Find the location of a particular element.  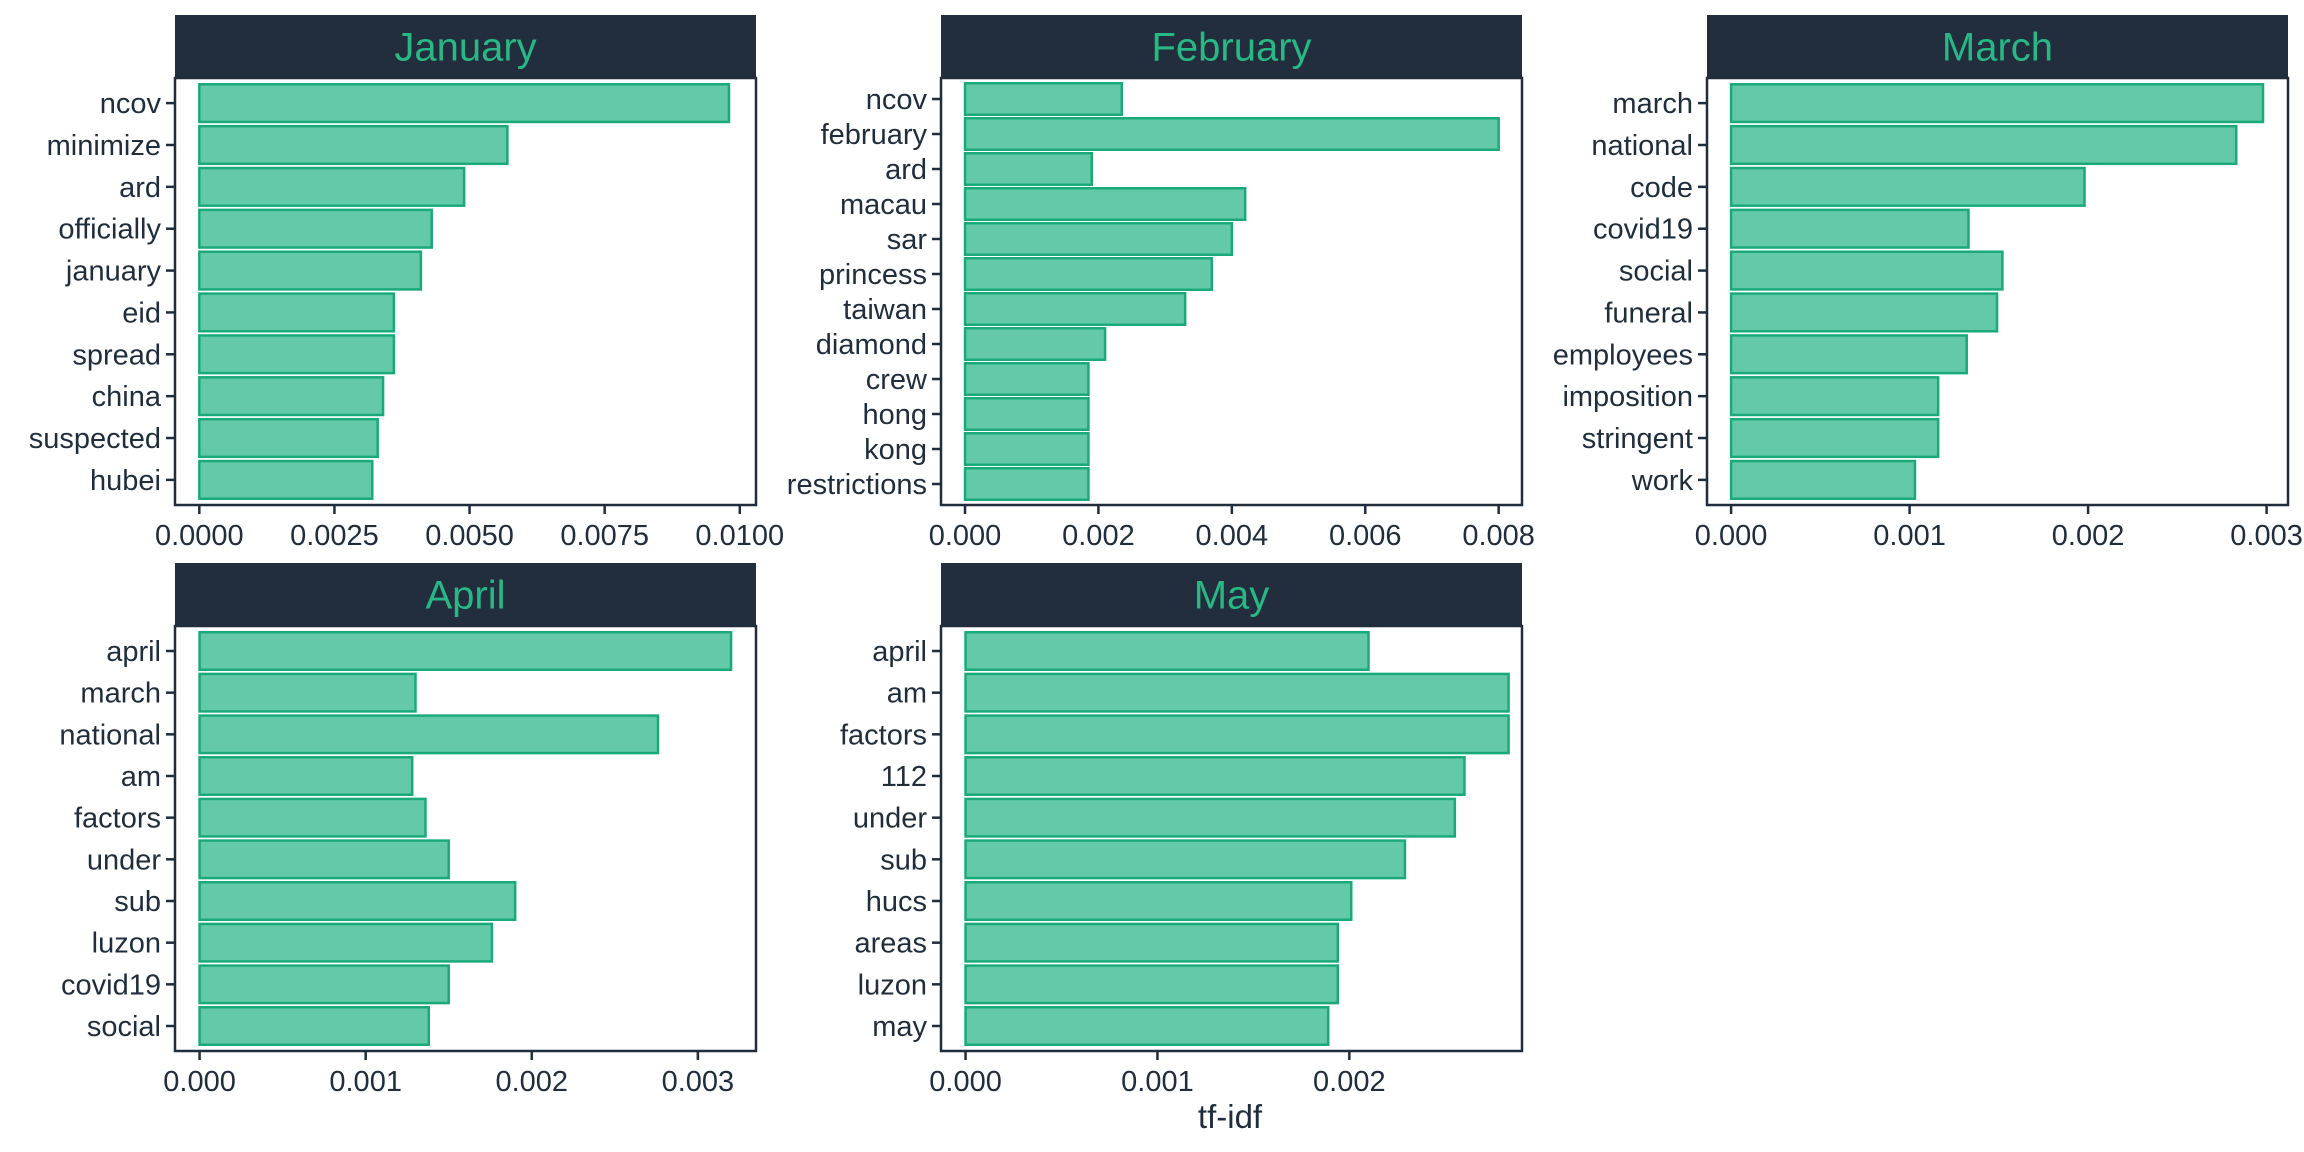

bar-funeral is located at coordinates (1864, 312).